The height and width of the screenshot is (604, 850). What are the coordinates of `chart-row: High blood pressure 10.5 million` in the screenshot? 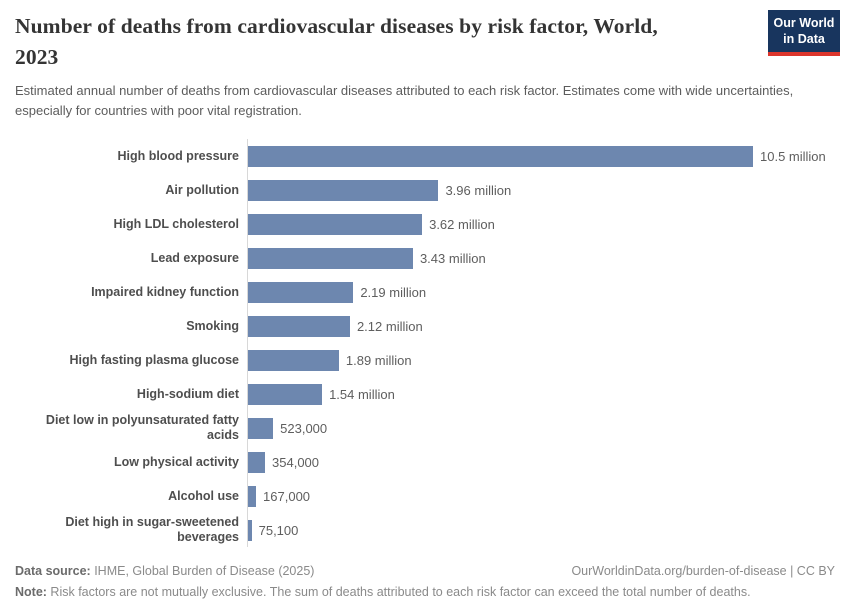 It's located at (425, 156).